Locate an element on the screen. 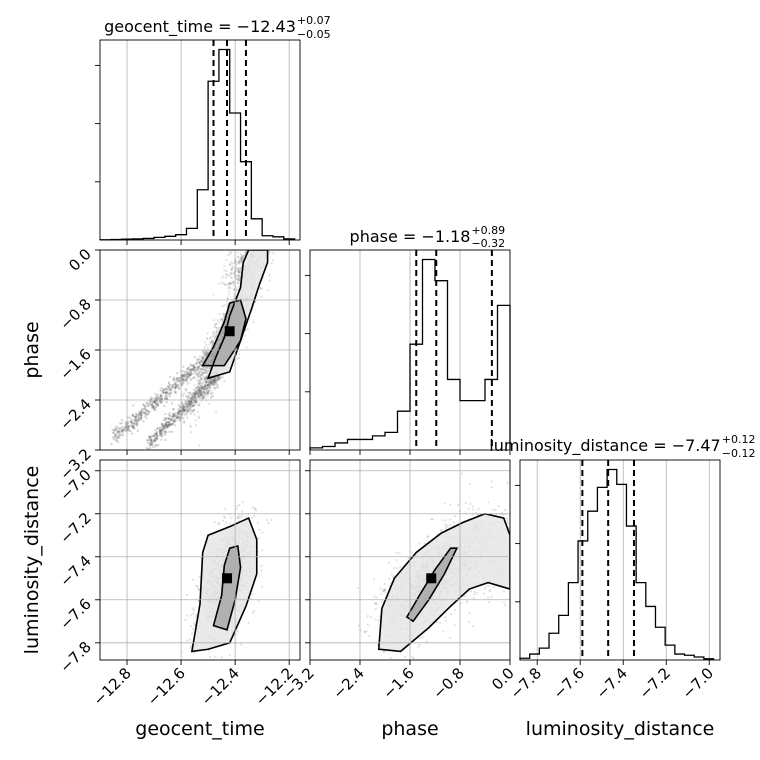  phase-title-minus: −0.32 is located at coordinates (488, 243).